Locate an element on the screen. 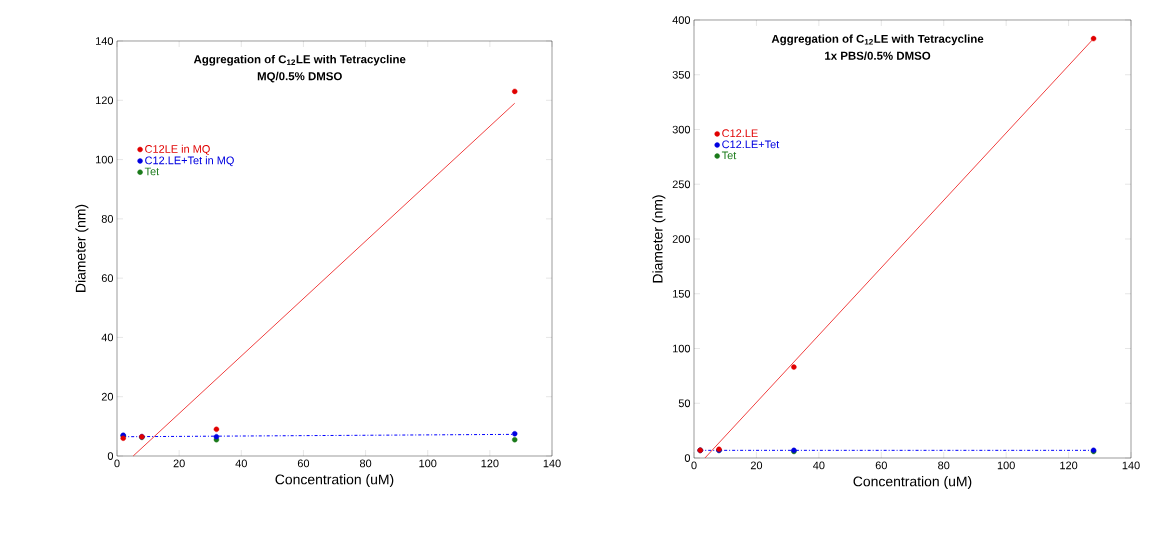  text: MQ/0.5% DMSO is located at coordinates (299, 77).